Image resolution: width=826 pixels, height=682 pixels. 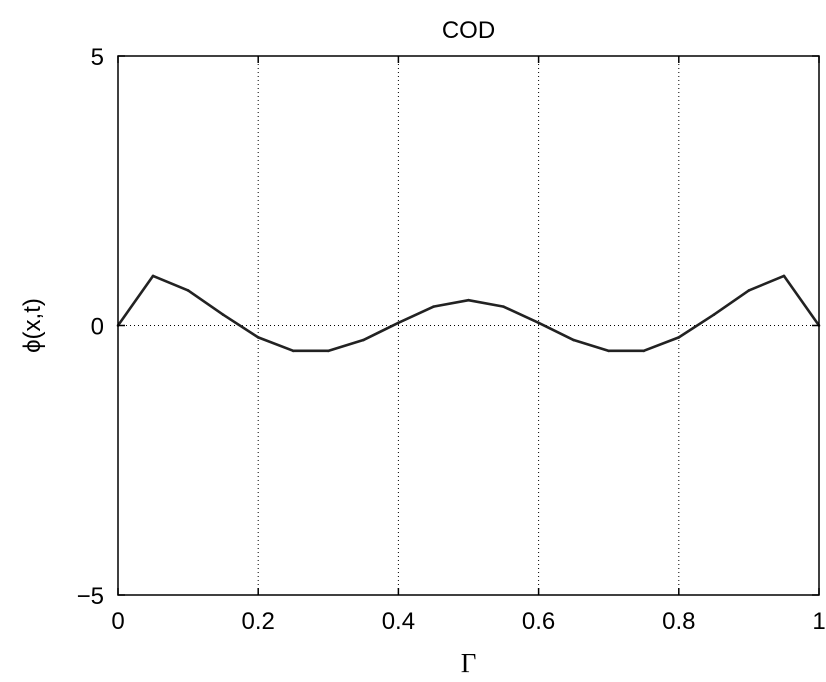 What do you see at coordinates (97, 327) in the screenshot?
I see `y-tick-label: 0` at bounding box center [97, 327].